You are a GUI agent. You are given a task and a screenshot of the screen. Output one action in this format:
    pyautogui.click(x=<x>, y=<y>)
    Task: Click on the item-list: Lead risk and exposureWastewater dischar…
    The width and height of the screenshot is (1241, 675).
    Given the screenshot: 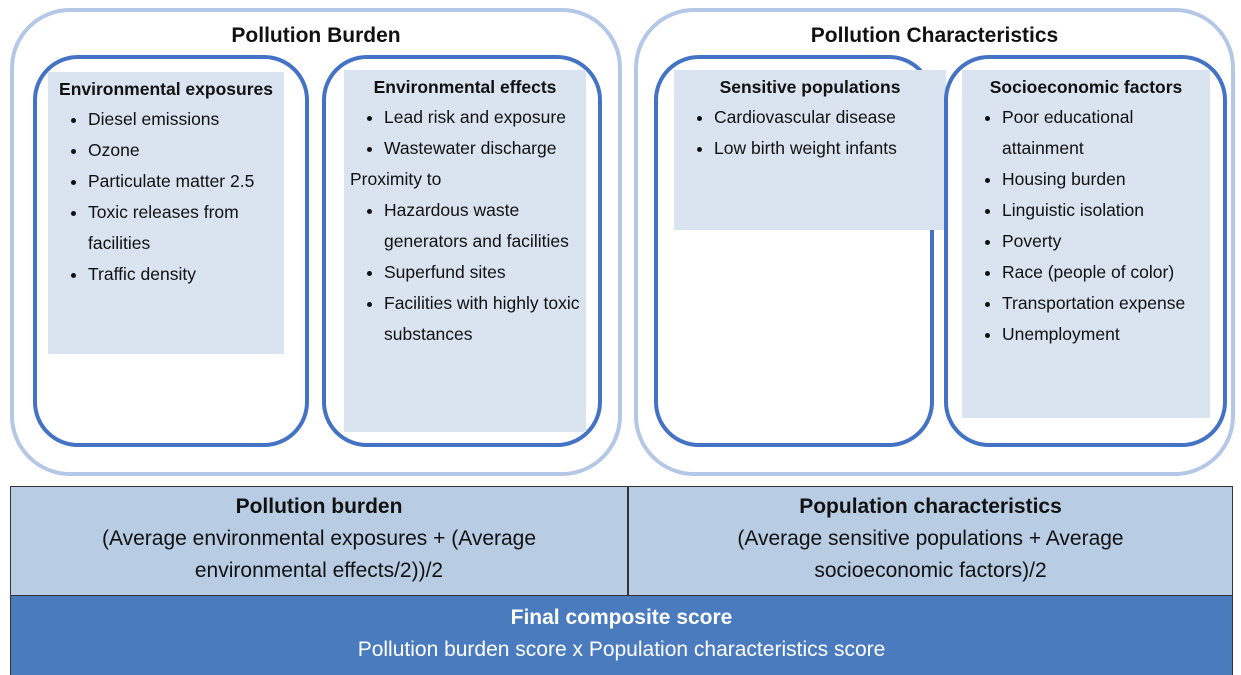 What is the action you would take?
    pyautogui.click(x=465, y=133)
    